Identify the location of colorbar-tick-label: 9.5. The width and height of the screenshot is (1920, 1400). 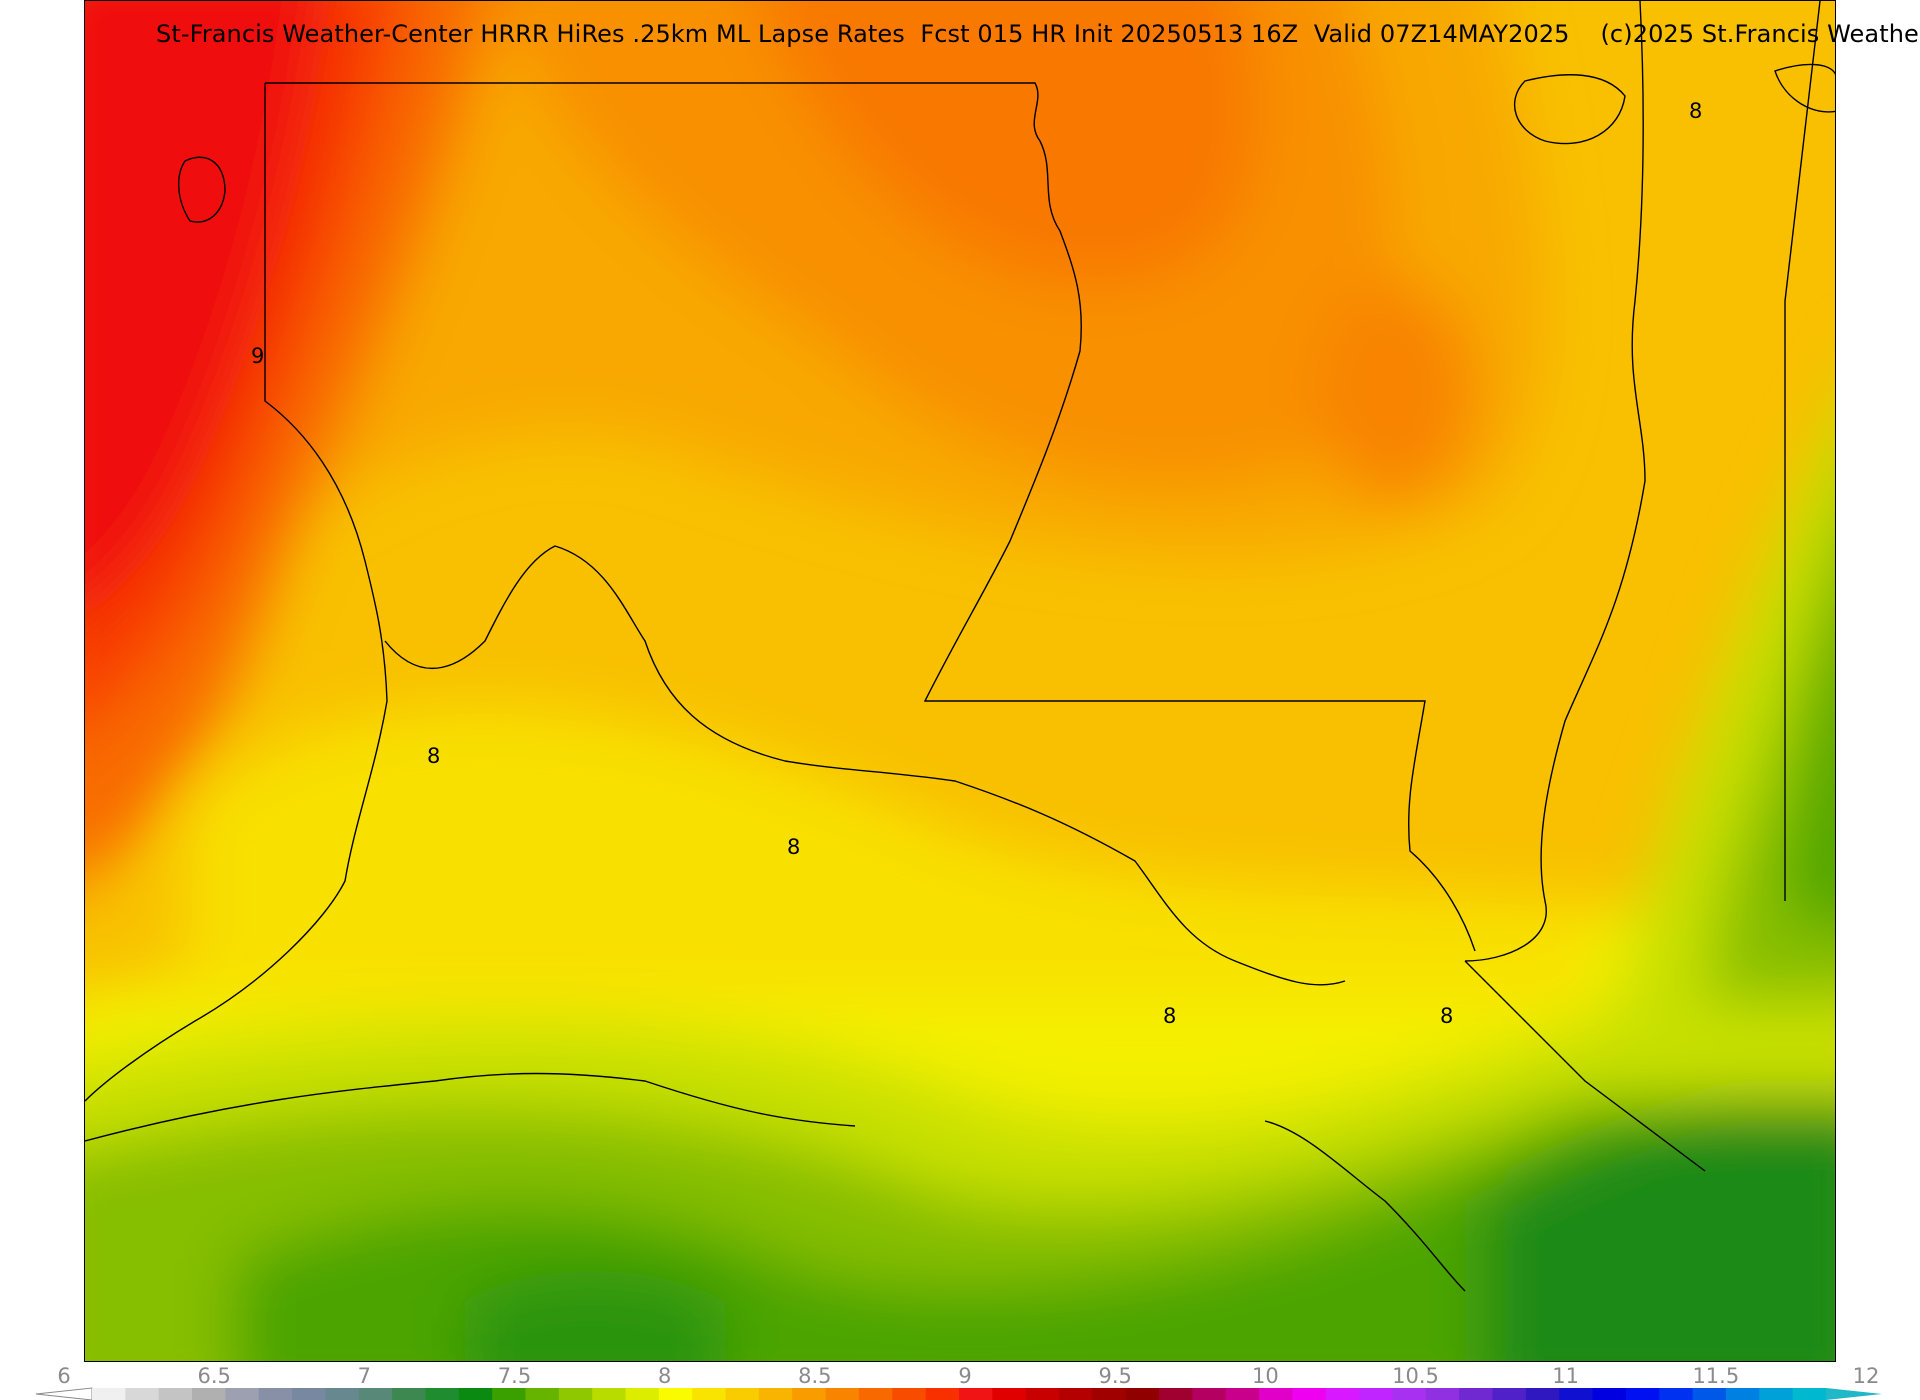
(1115, 1376).